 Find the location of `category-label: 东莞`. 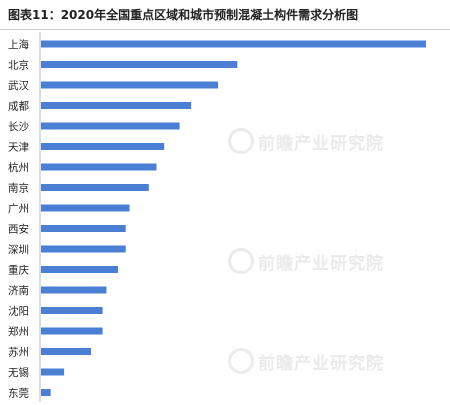

category-label: 东莞 is located at coordinates (18, 393).